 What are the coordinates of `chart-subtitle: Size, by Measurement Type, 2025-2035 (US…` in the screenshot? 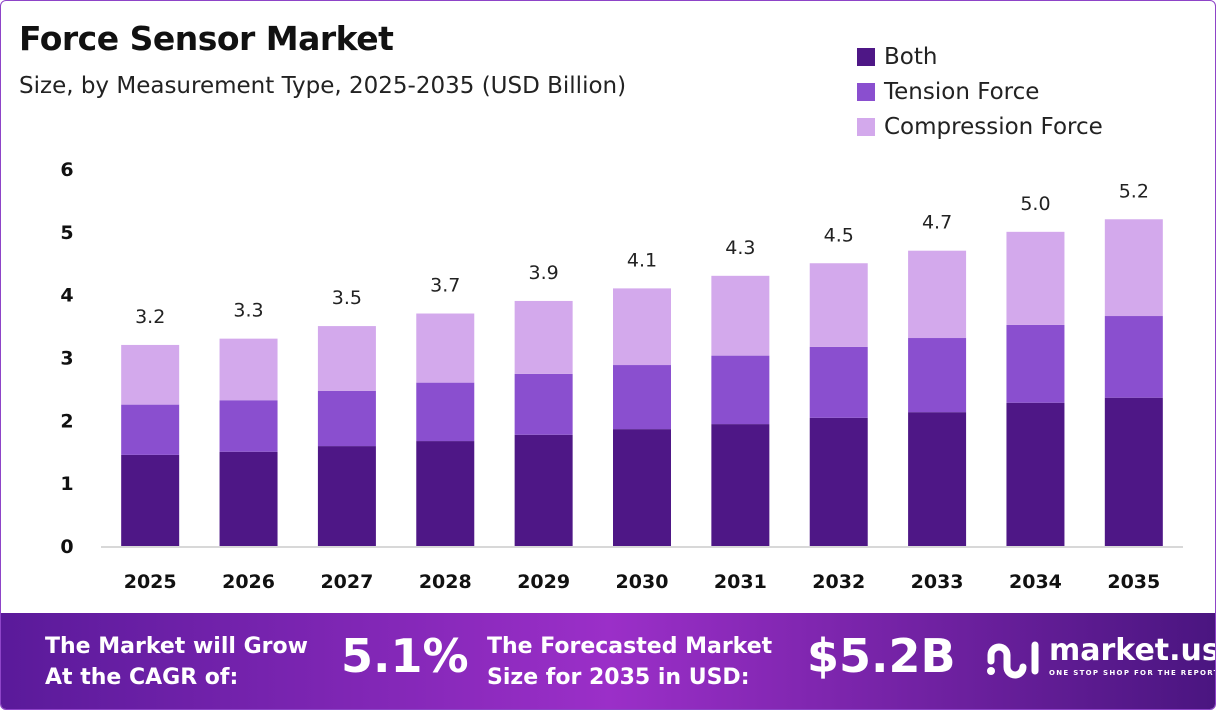 It's located at (323, 86).